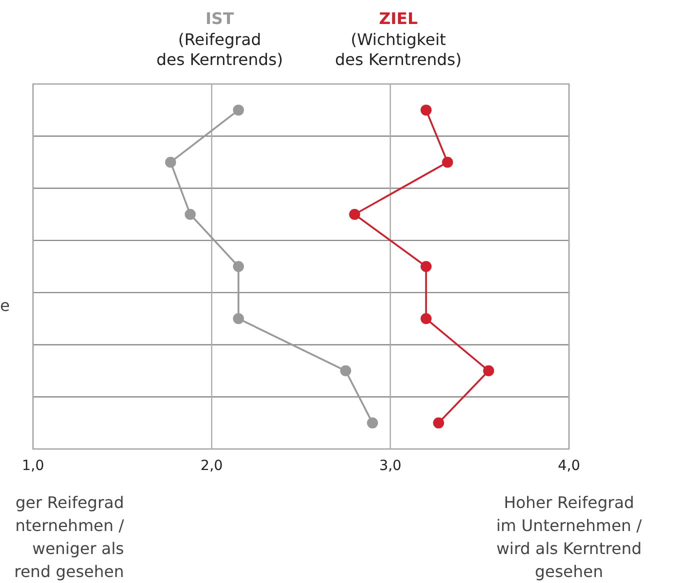  I want to click on text: (Wichtigkeit des Kerntrends), so click(398, 49).